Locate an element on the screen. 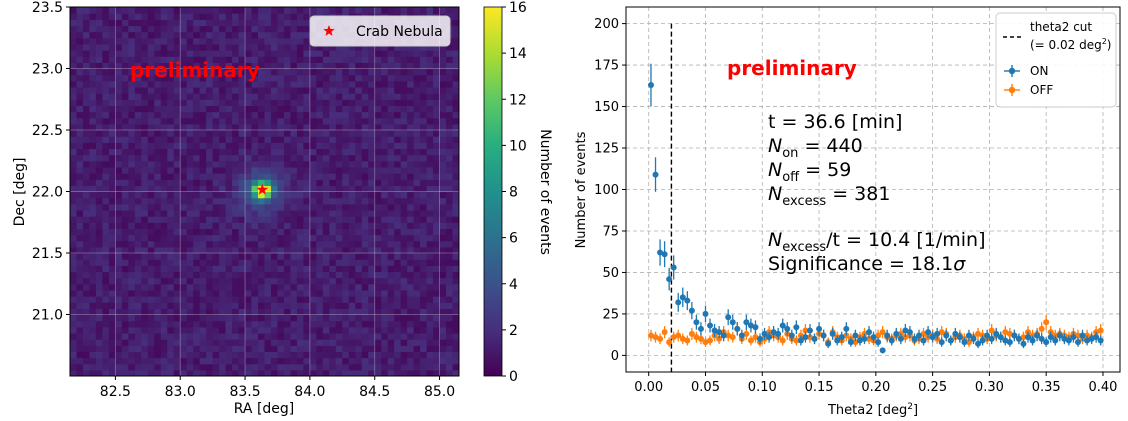 The image size is (1128, 421). skymap-legend: Crab Nebula is located at coordinates (380, 31).